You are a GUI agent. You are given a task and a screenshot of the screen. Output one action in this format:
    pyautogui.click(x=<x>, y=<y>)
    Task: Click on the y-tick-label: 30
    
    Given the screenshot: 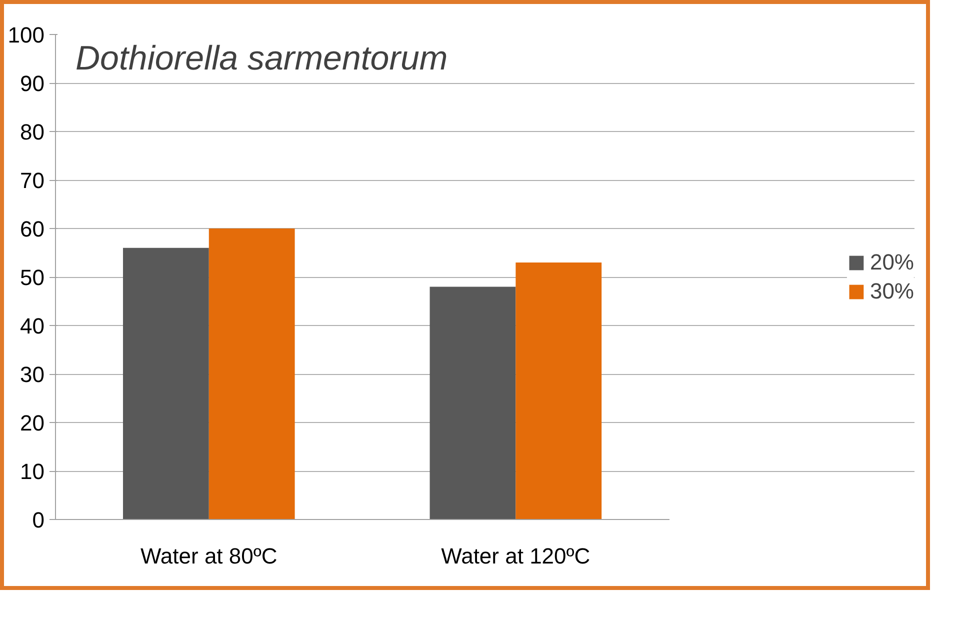 What is the action you would take?
    pyautogui.click(x=32, y=374)
    